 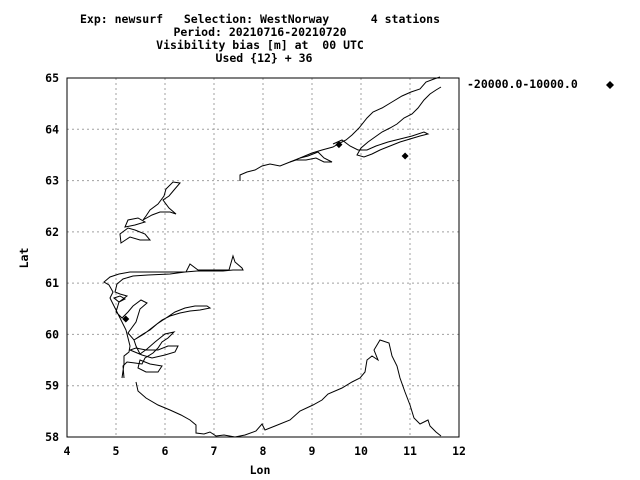 I want to click on y-axis-label: Lat, so click(x=24, y=258).